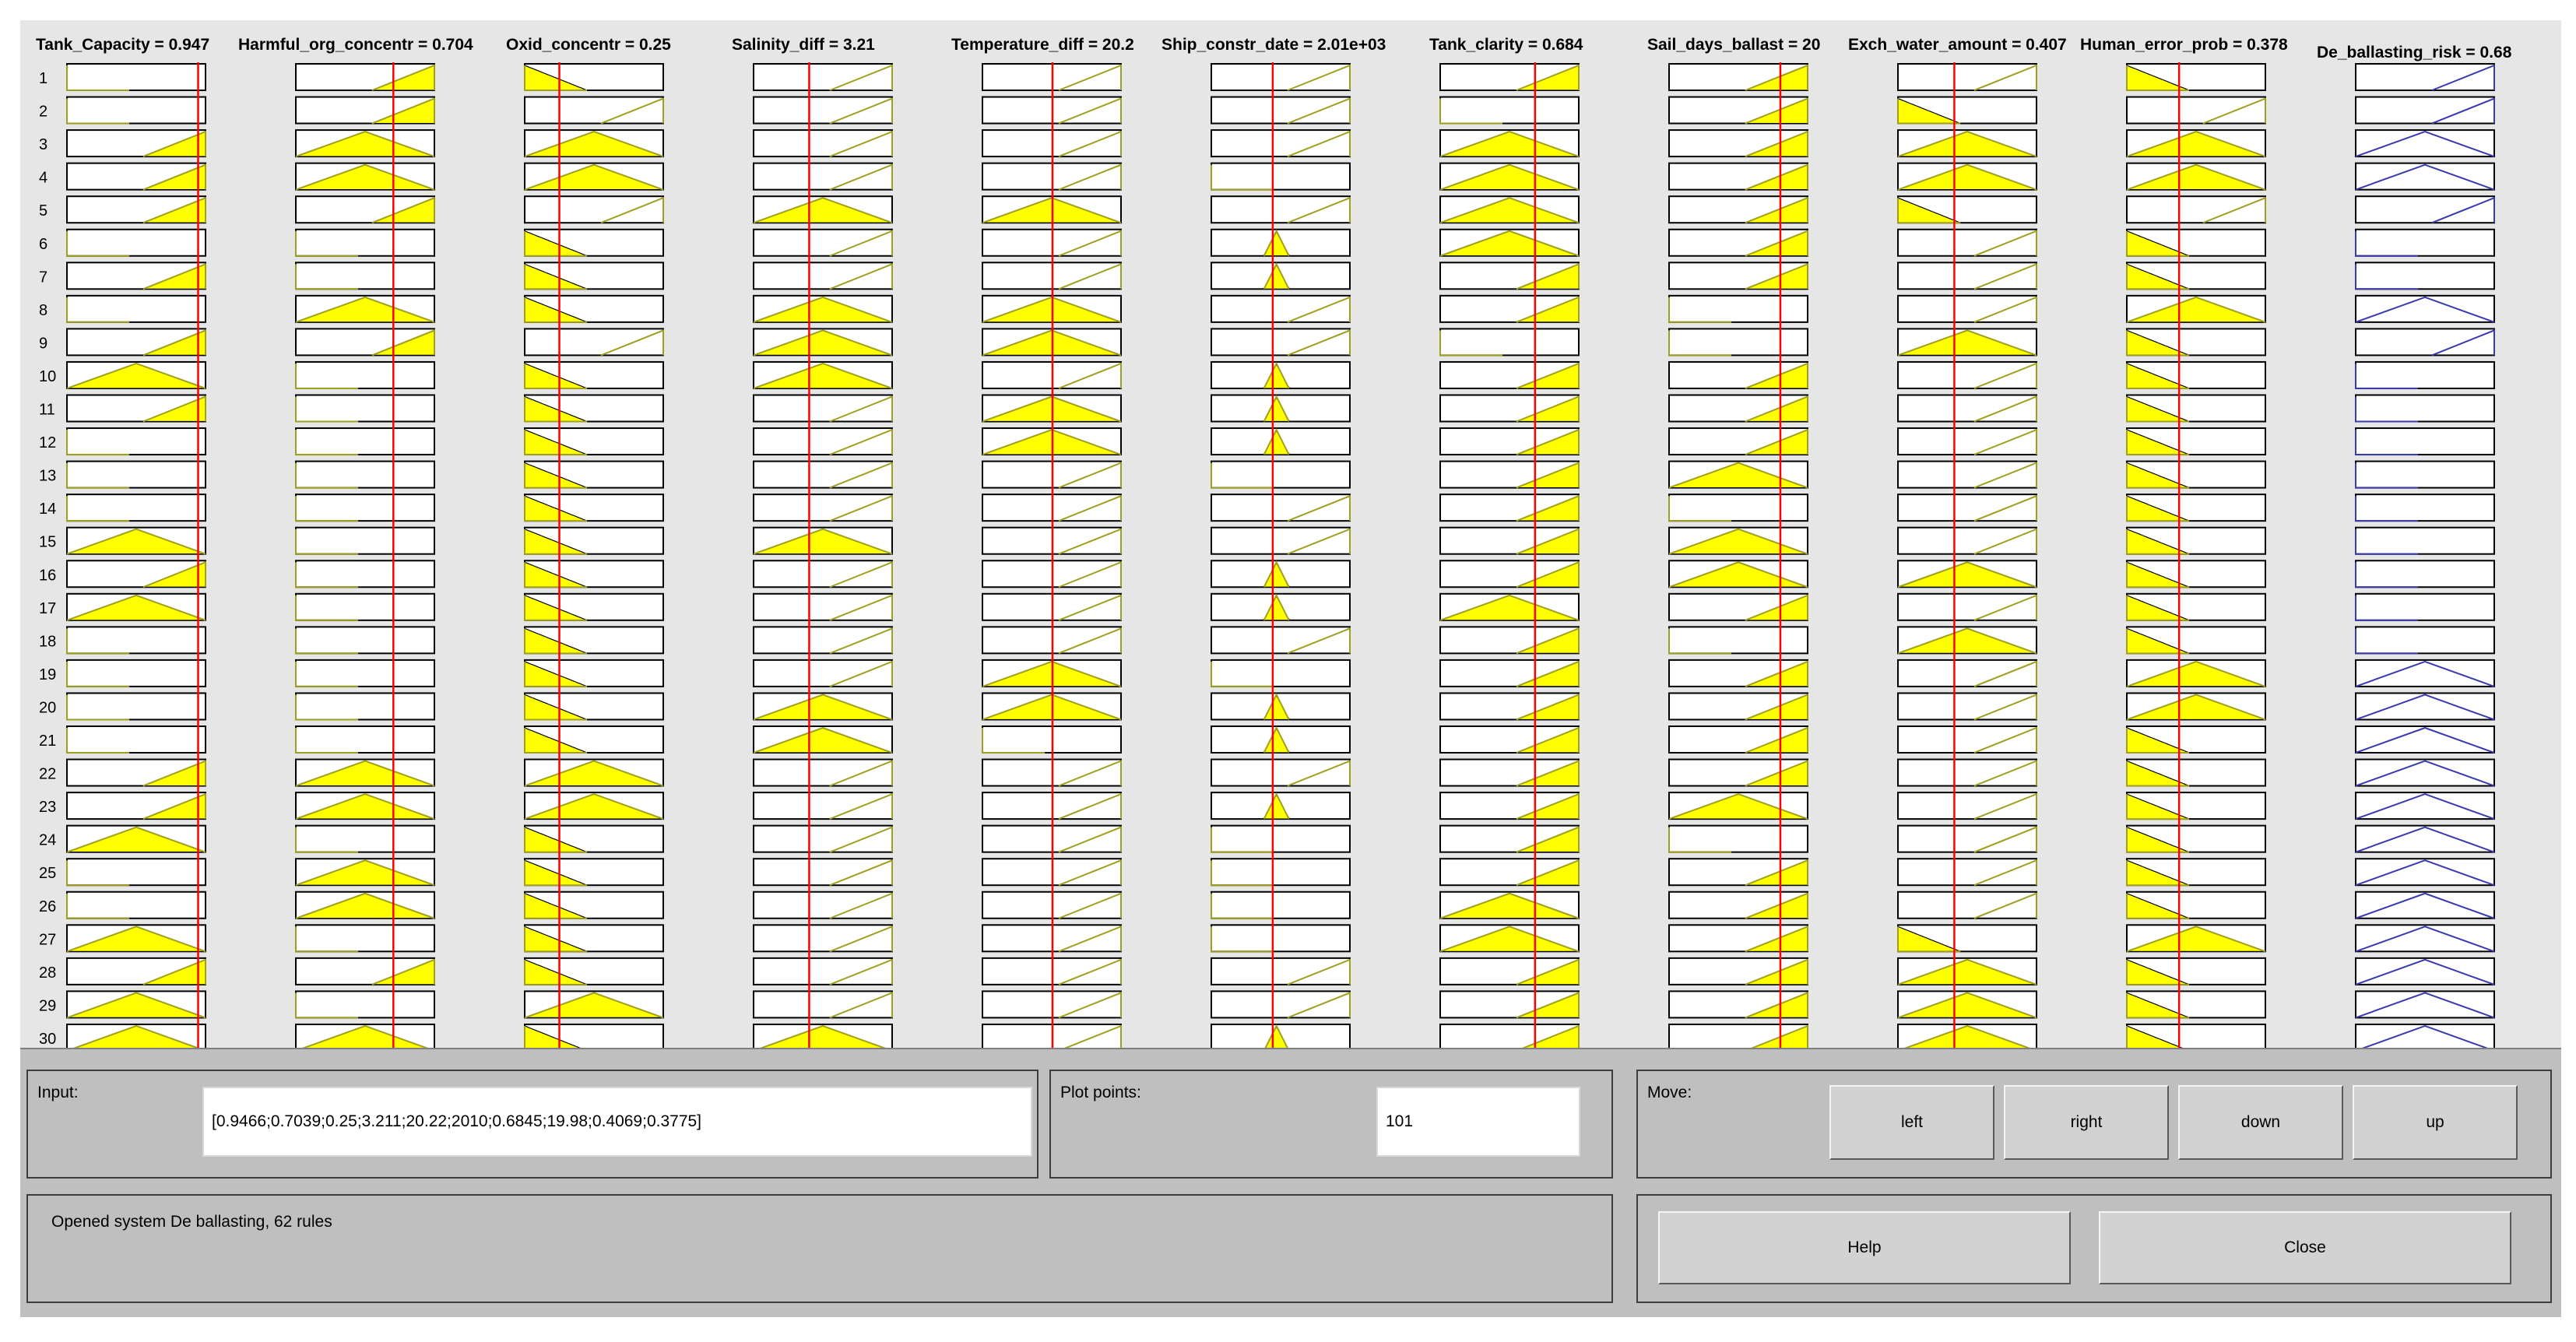 The width and height of the screenshot is (2576, 1342). I want to click on help-button: Help, so click(1865, 1247).